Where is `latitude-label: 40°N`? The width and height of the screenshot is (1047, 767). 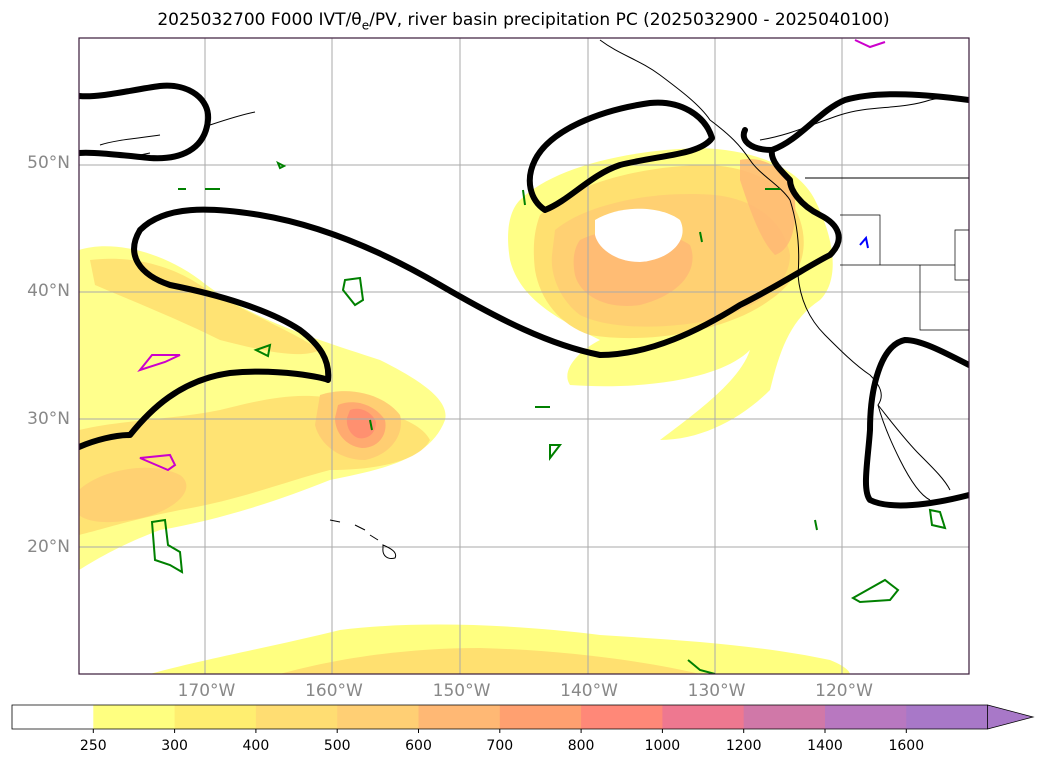 latitude-label: 40°N is located at coordinates (48, 291).